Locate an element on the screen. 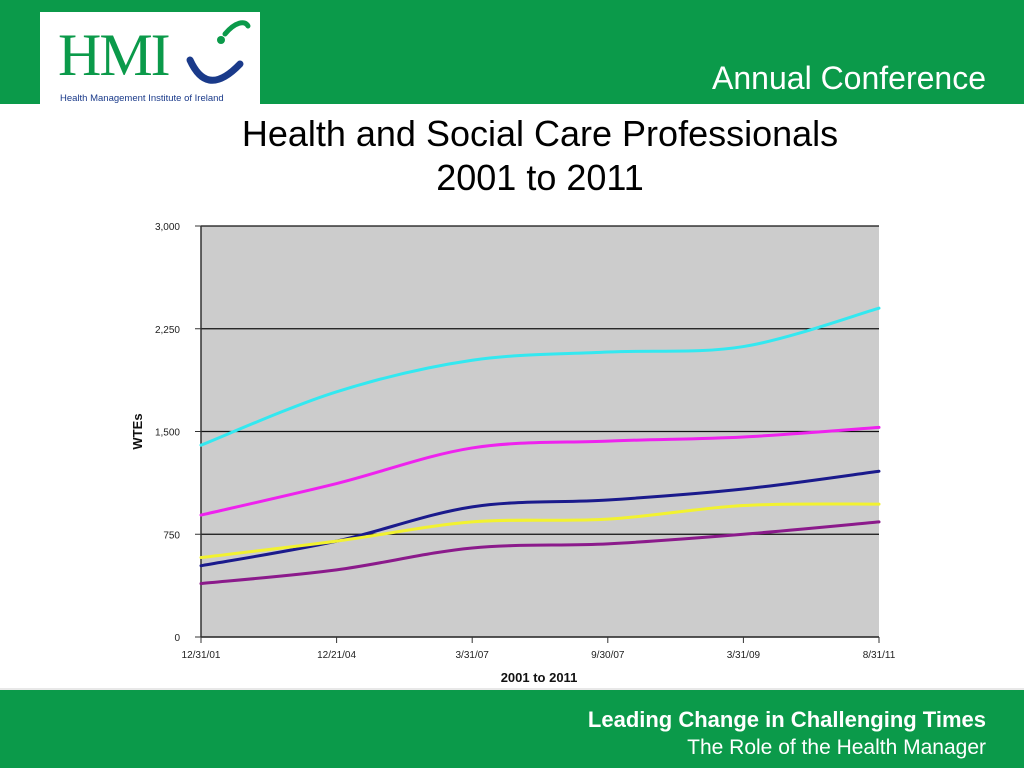  x-tick-label: 8/31/11 is located at coordinates (879, 655).